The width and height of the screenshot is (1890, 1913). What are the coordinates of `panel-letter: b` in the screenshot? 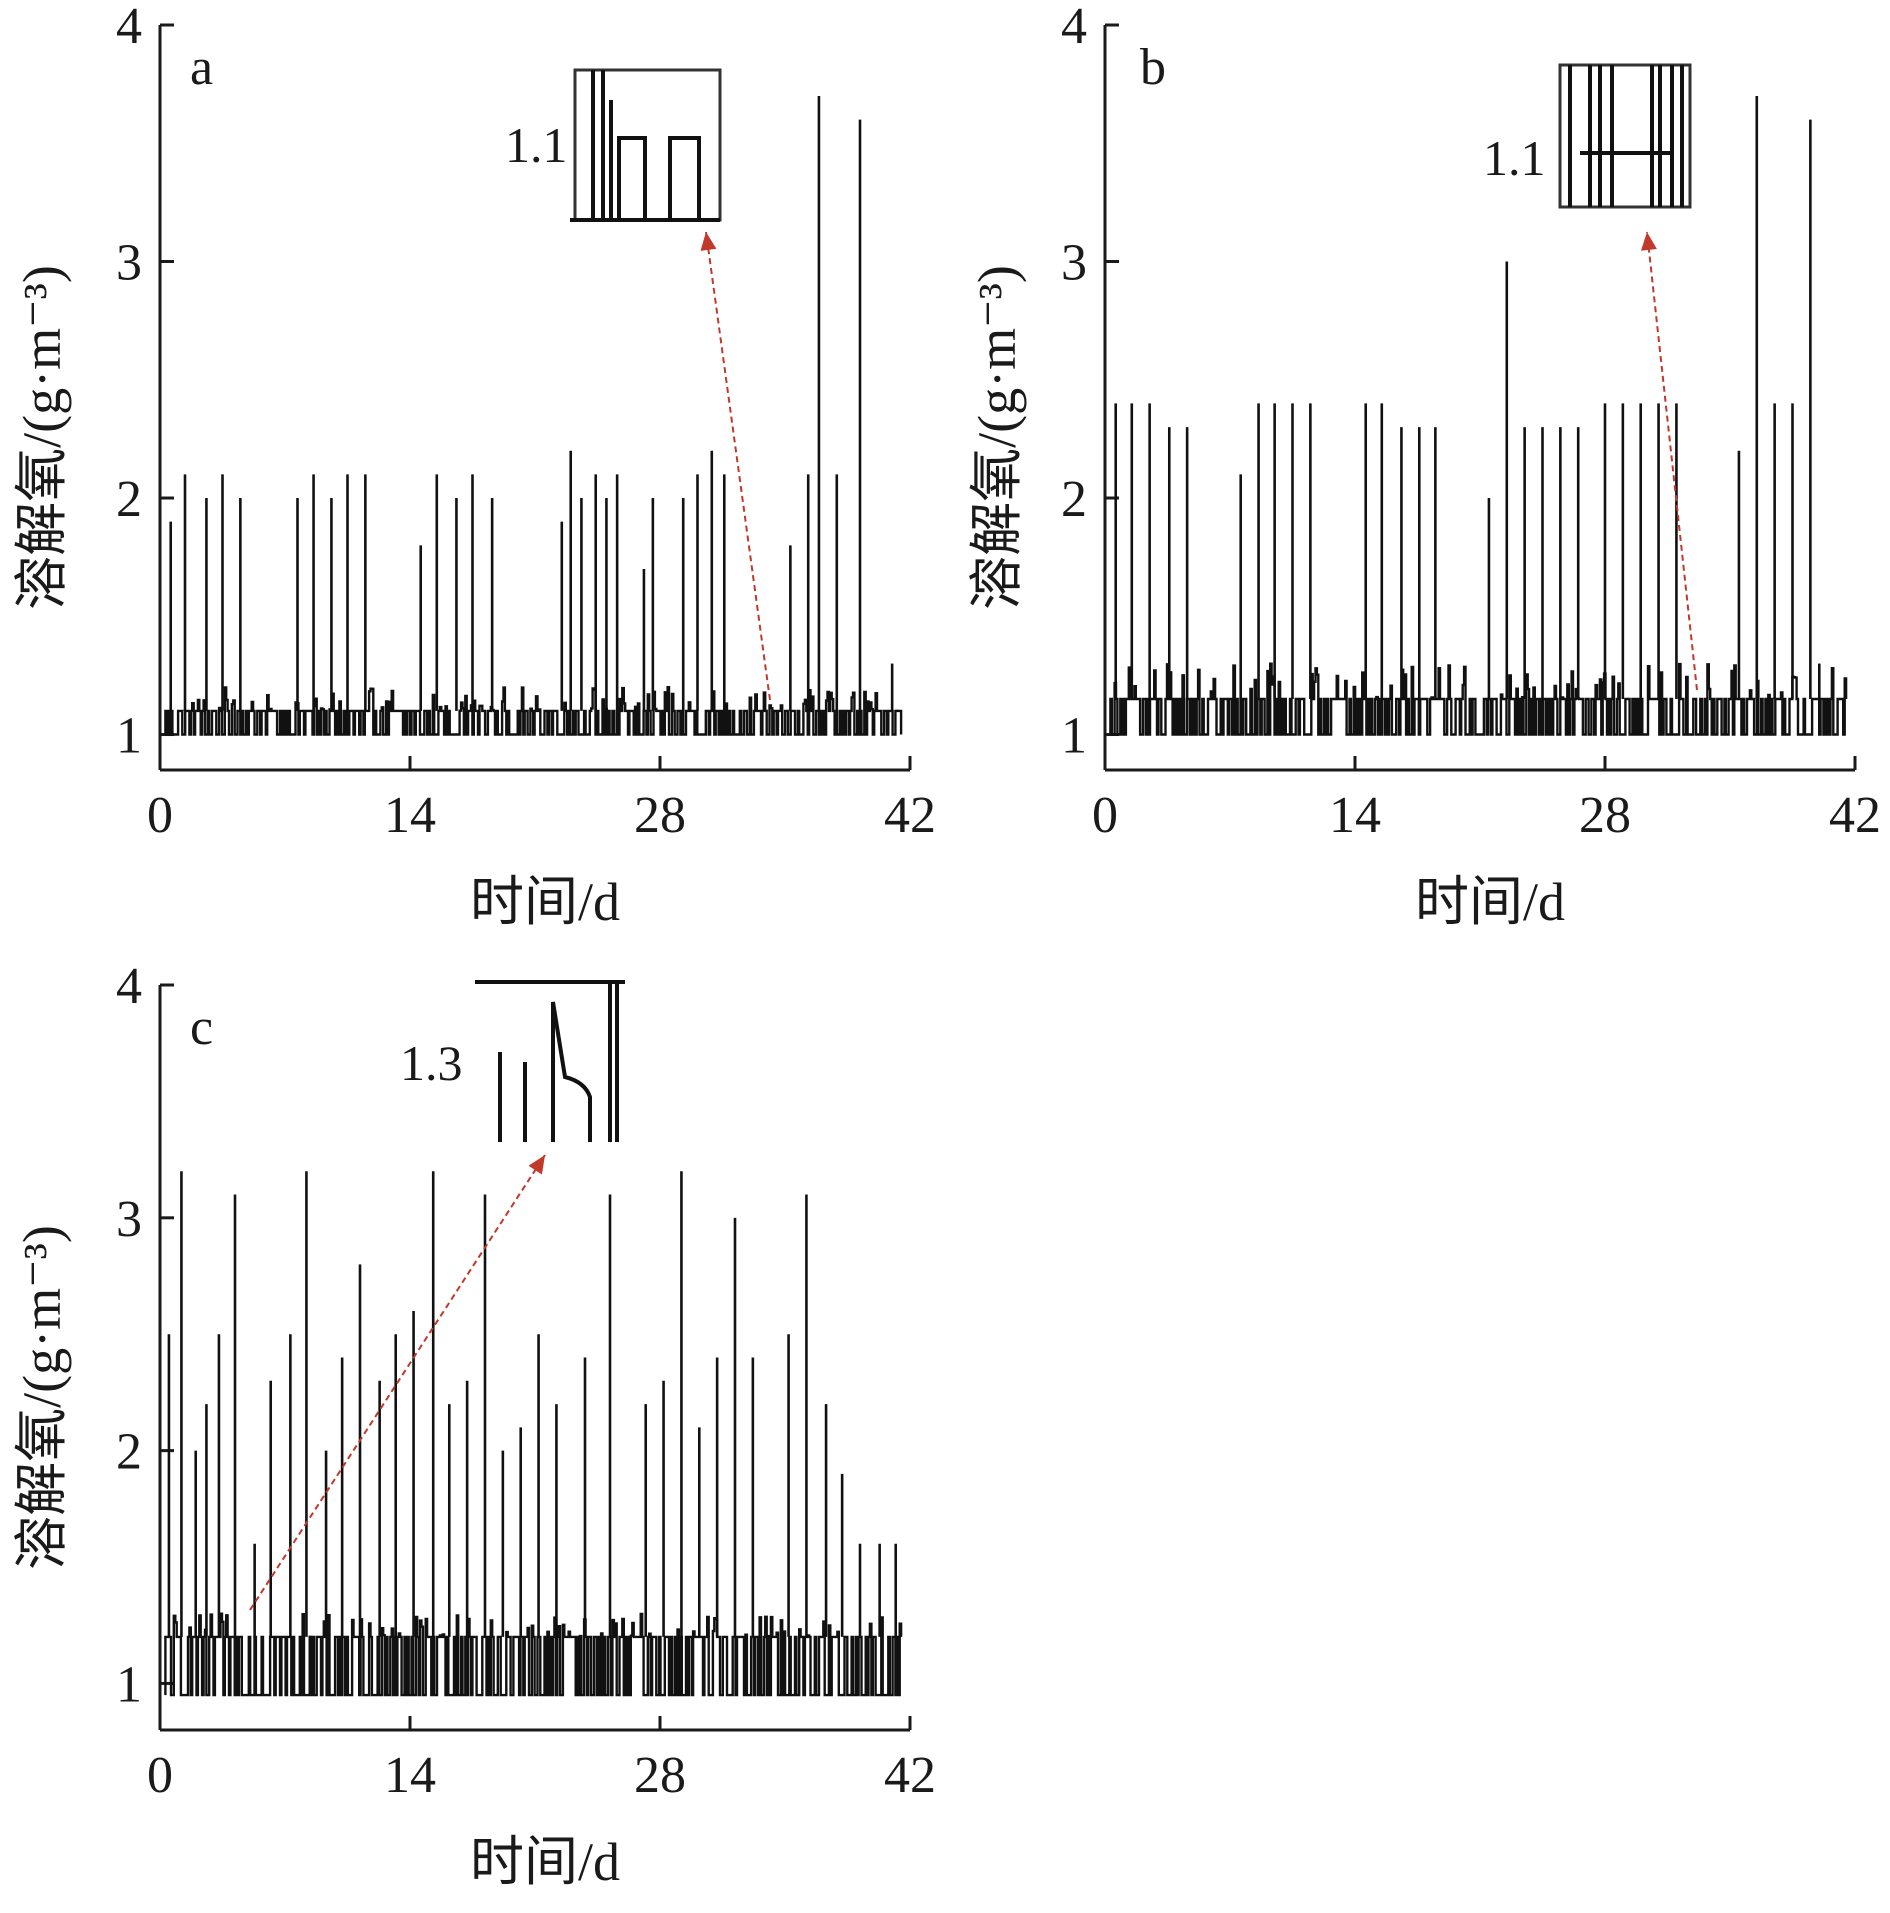 It's located at (1153, 67).